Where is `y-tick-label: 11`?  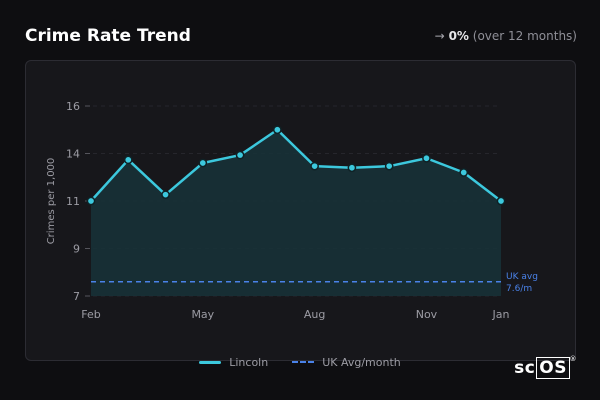
y-tick-label: 11 is located at coordinates (73, 201).